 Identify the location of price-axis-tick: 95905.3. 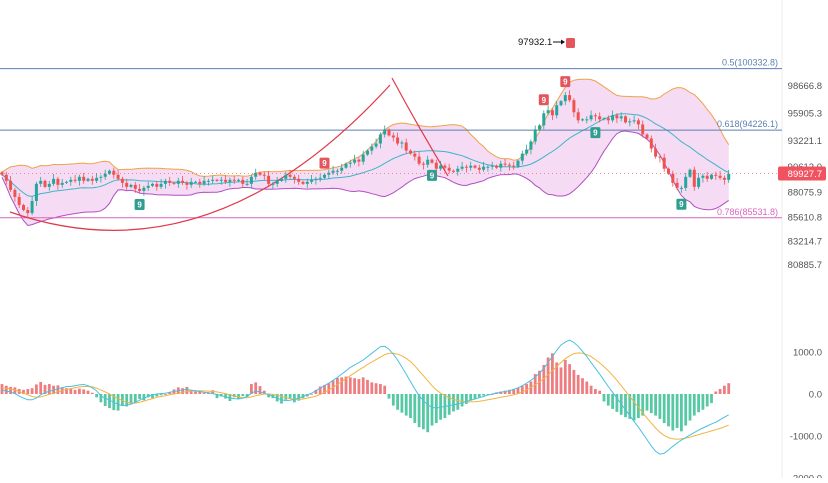
(805, 114).